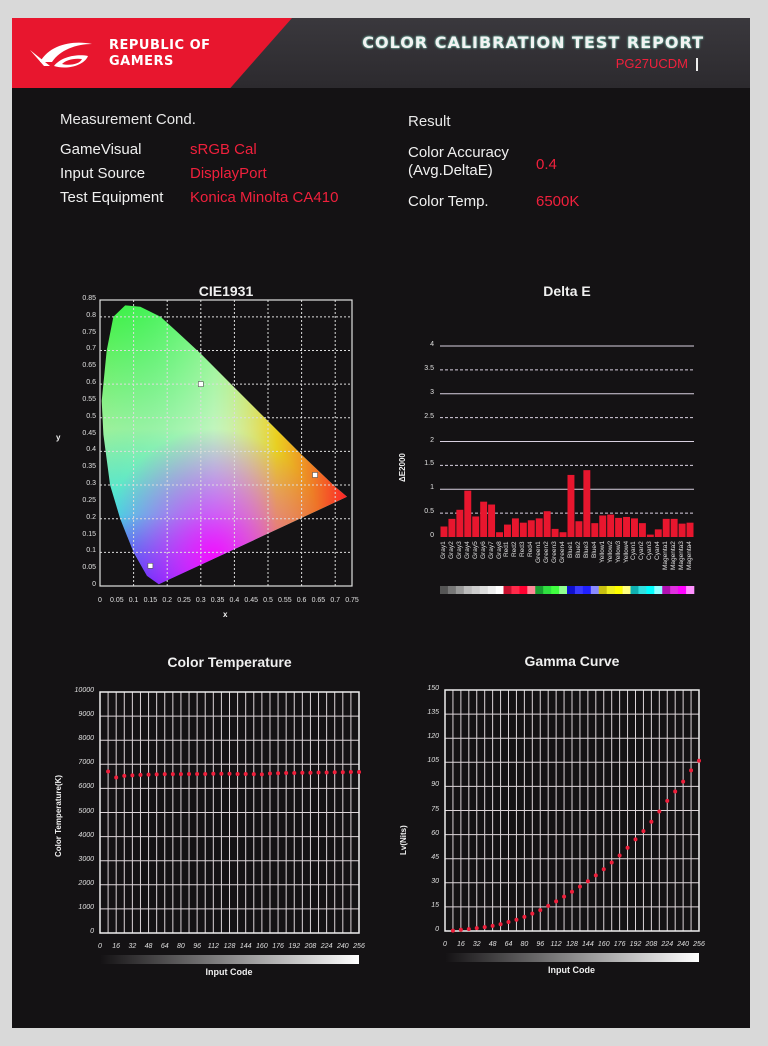 The width and height of the screenshot is (768, 1046). What do you see at coordinates (89, 332) in the screenshot?
I see `y-tick: 0.75` at bounding box center [89, 332].